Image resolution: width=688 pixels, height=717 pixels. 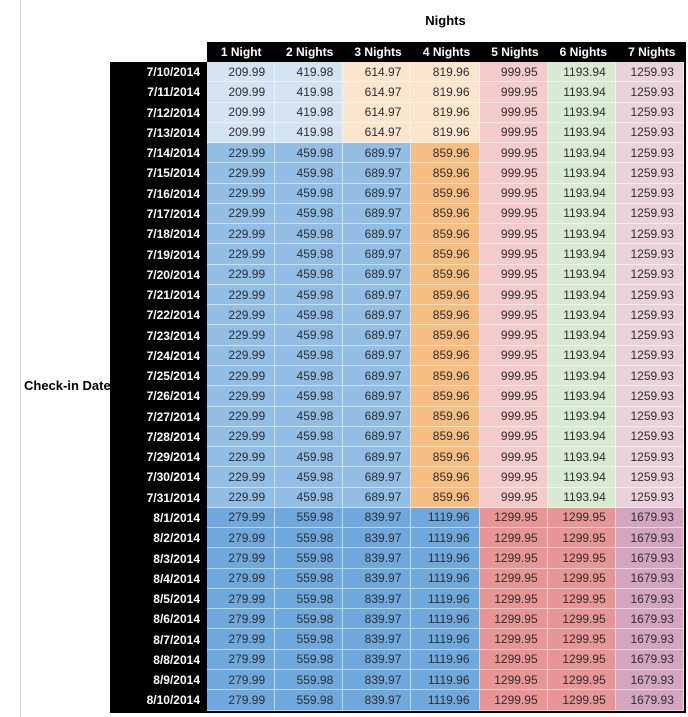 What do you see at coordinates (377, 72) in the screenshot?
I see `price-cell: 614.97` at bounding box center [377, 72].